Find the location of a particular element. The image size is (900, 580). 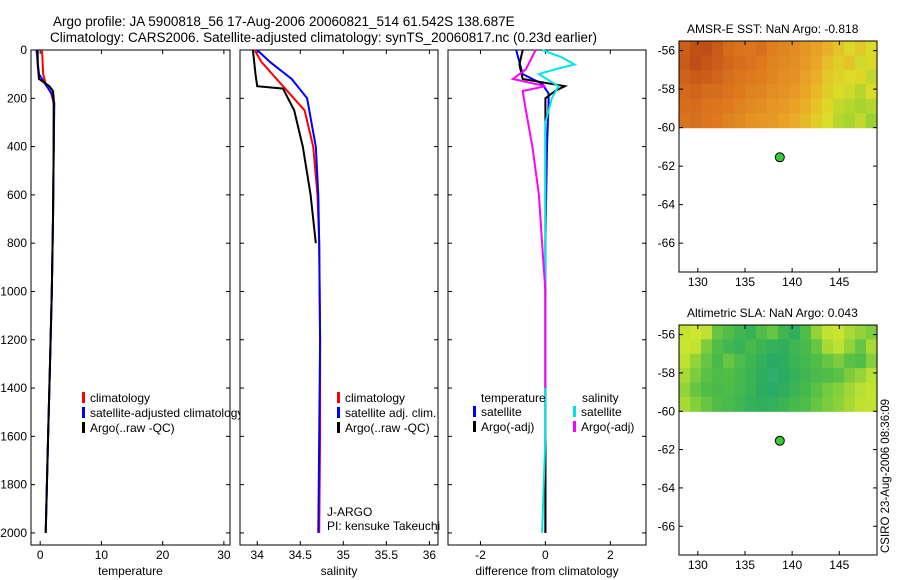

x-tick-label: 35 is located at coordinates (344, 555).